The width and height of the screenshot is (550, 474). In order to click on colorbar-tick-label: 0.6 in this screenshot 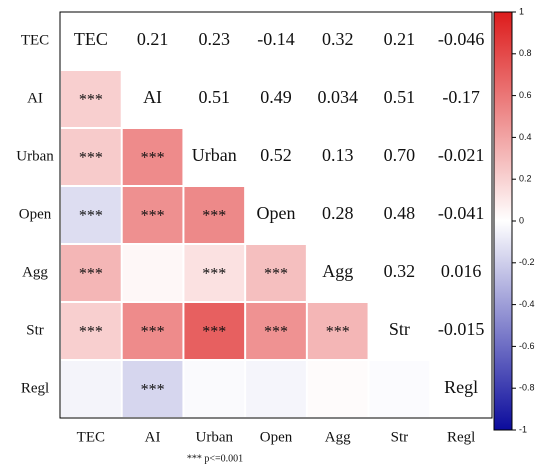, I will do `click(525, 95)`.